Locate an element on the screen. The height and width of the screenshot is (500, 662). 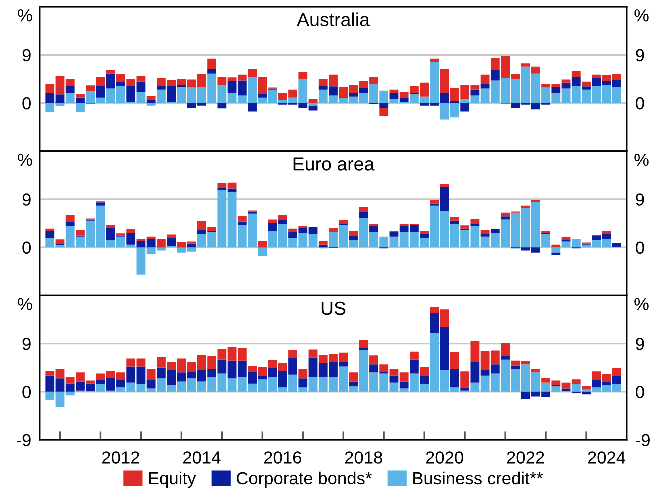
x-tick-label: 2022 is located at coordinates (525, 458).